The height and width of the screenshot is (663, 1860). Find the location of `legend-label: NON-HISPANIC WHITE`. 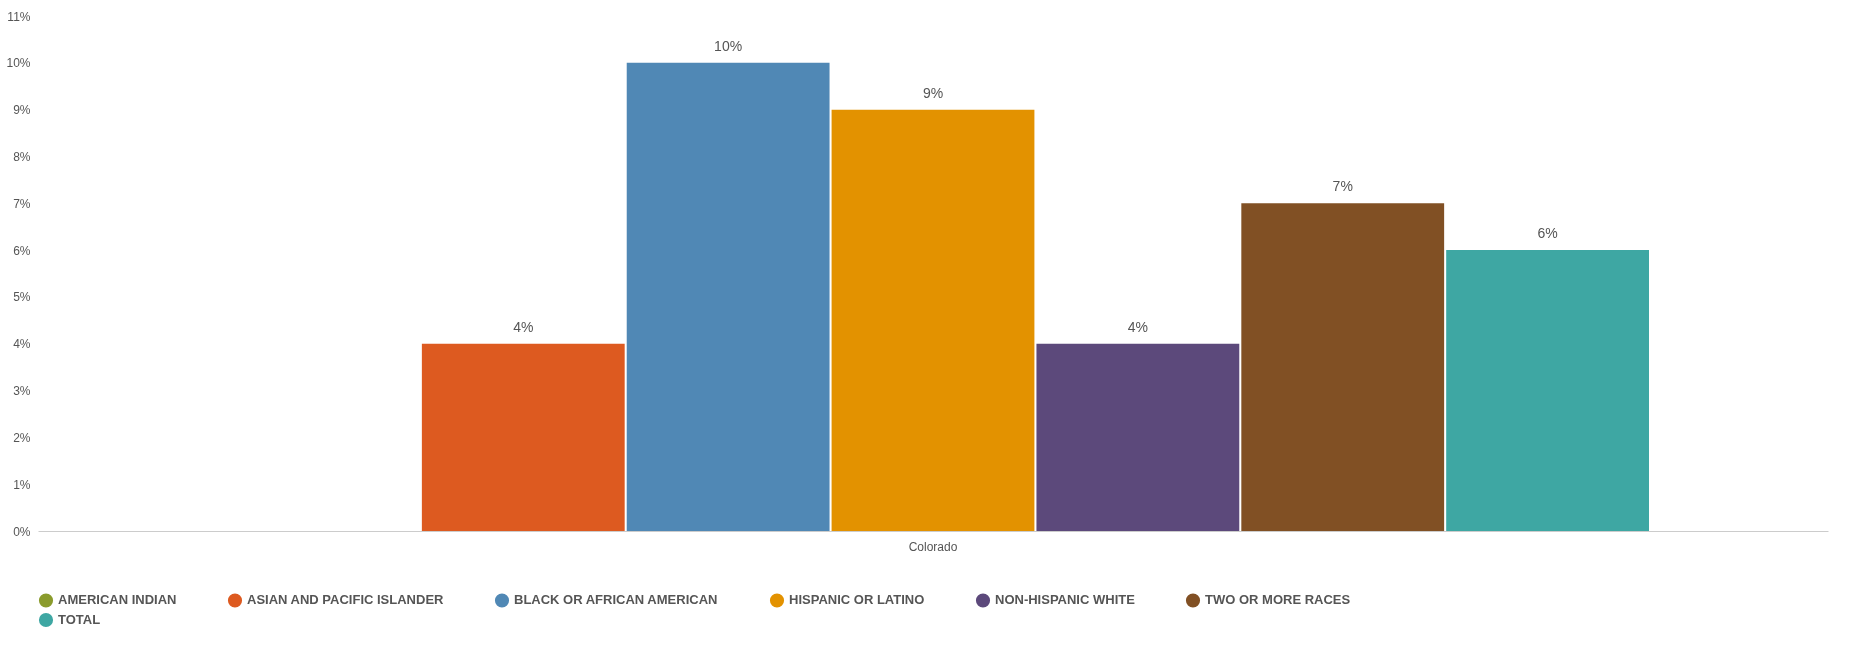

legend-label: NON-HISPANIC WHITE is located at coordinates (1065, 600).